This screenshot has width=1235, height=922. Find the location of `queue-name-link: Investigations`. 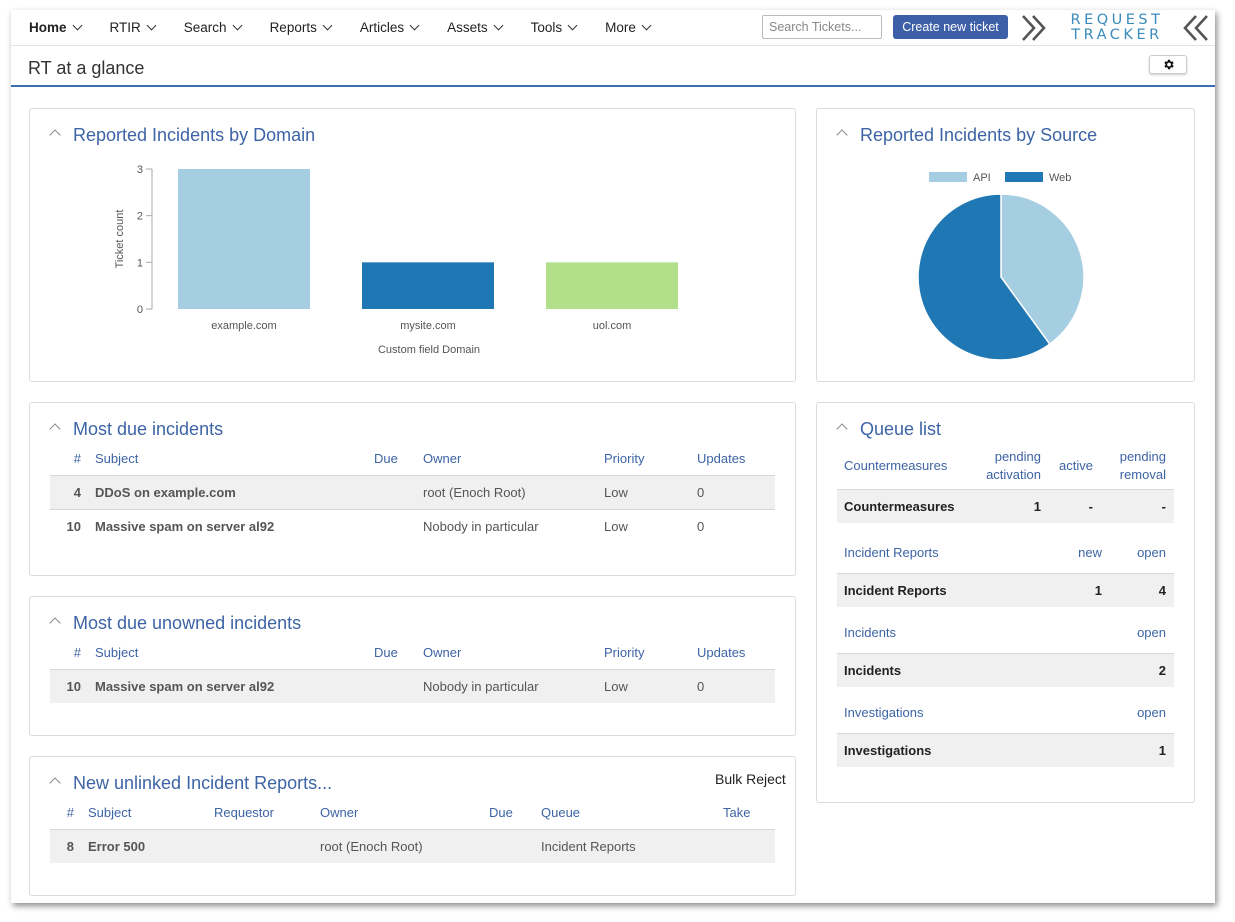

queue-name-link: Investigations is located at coordinates (884, 712).